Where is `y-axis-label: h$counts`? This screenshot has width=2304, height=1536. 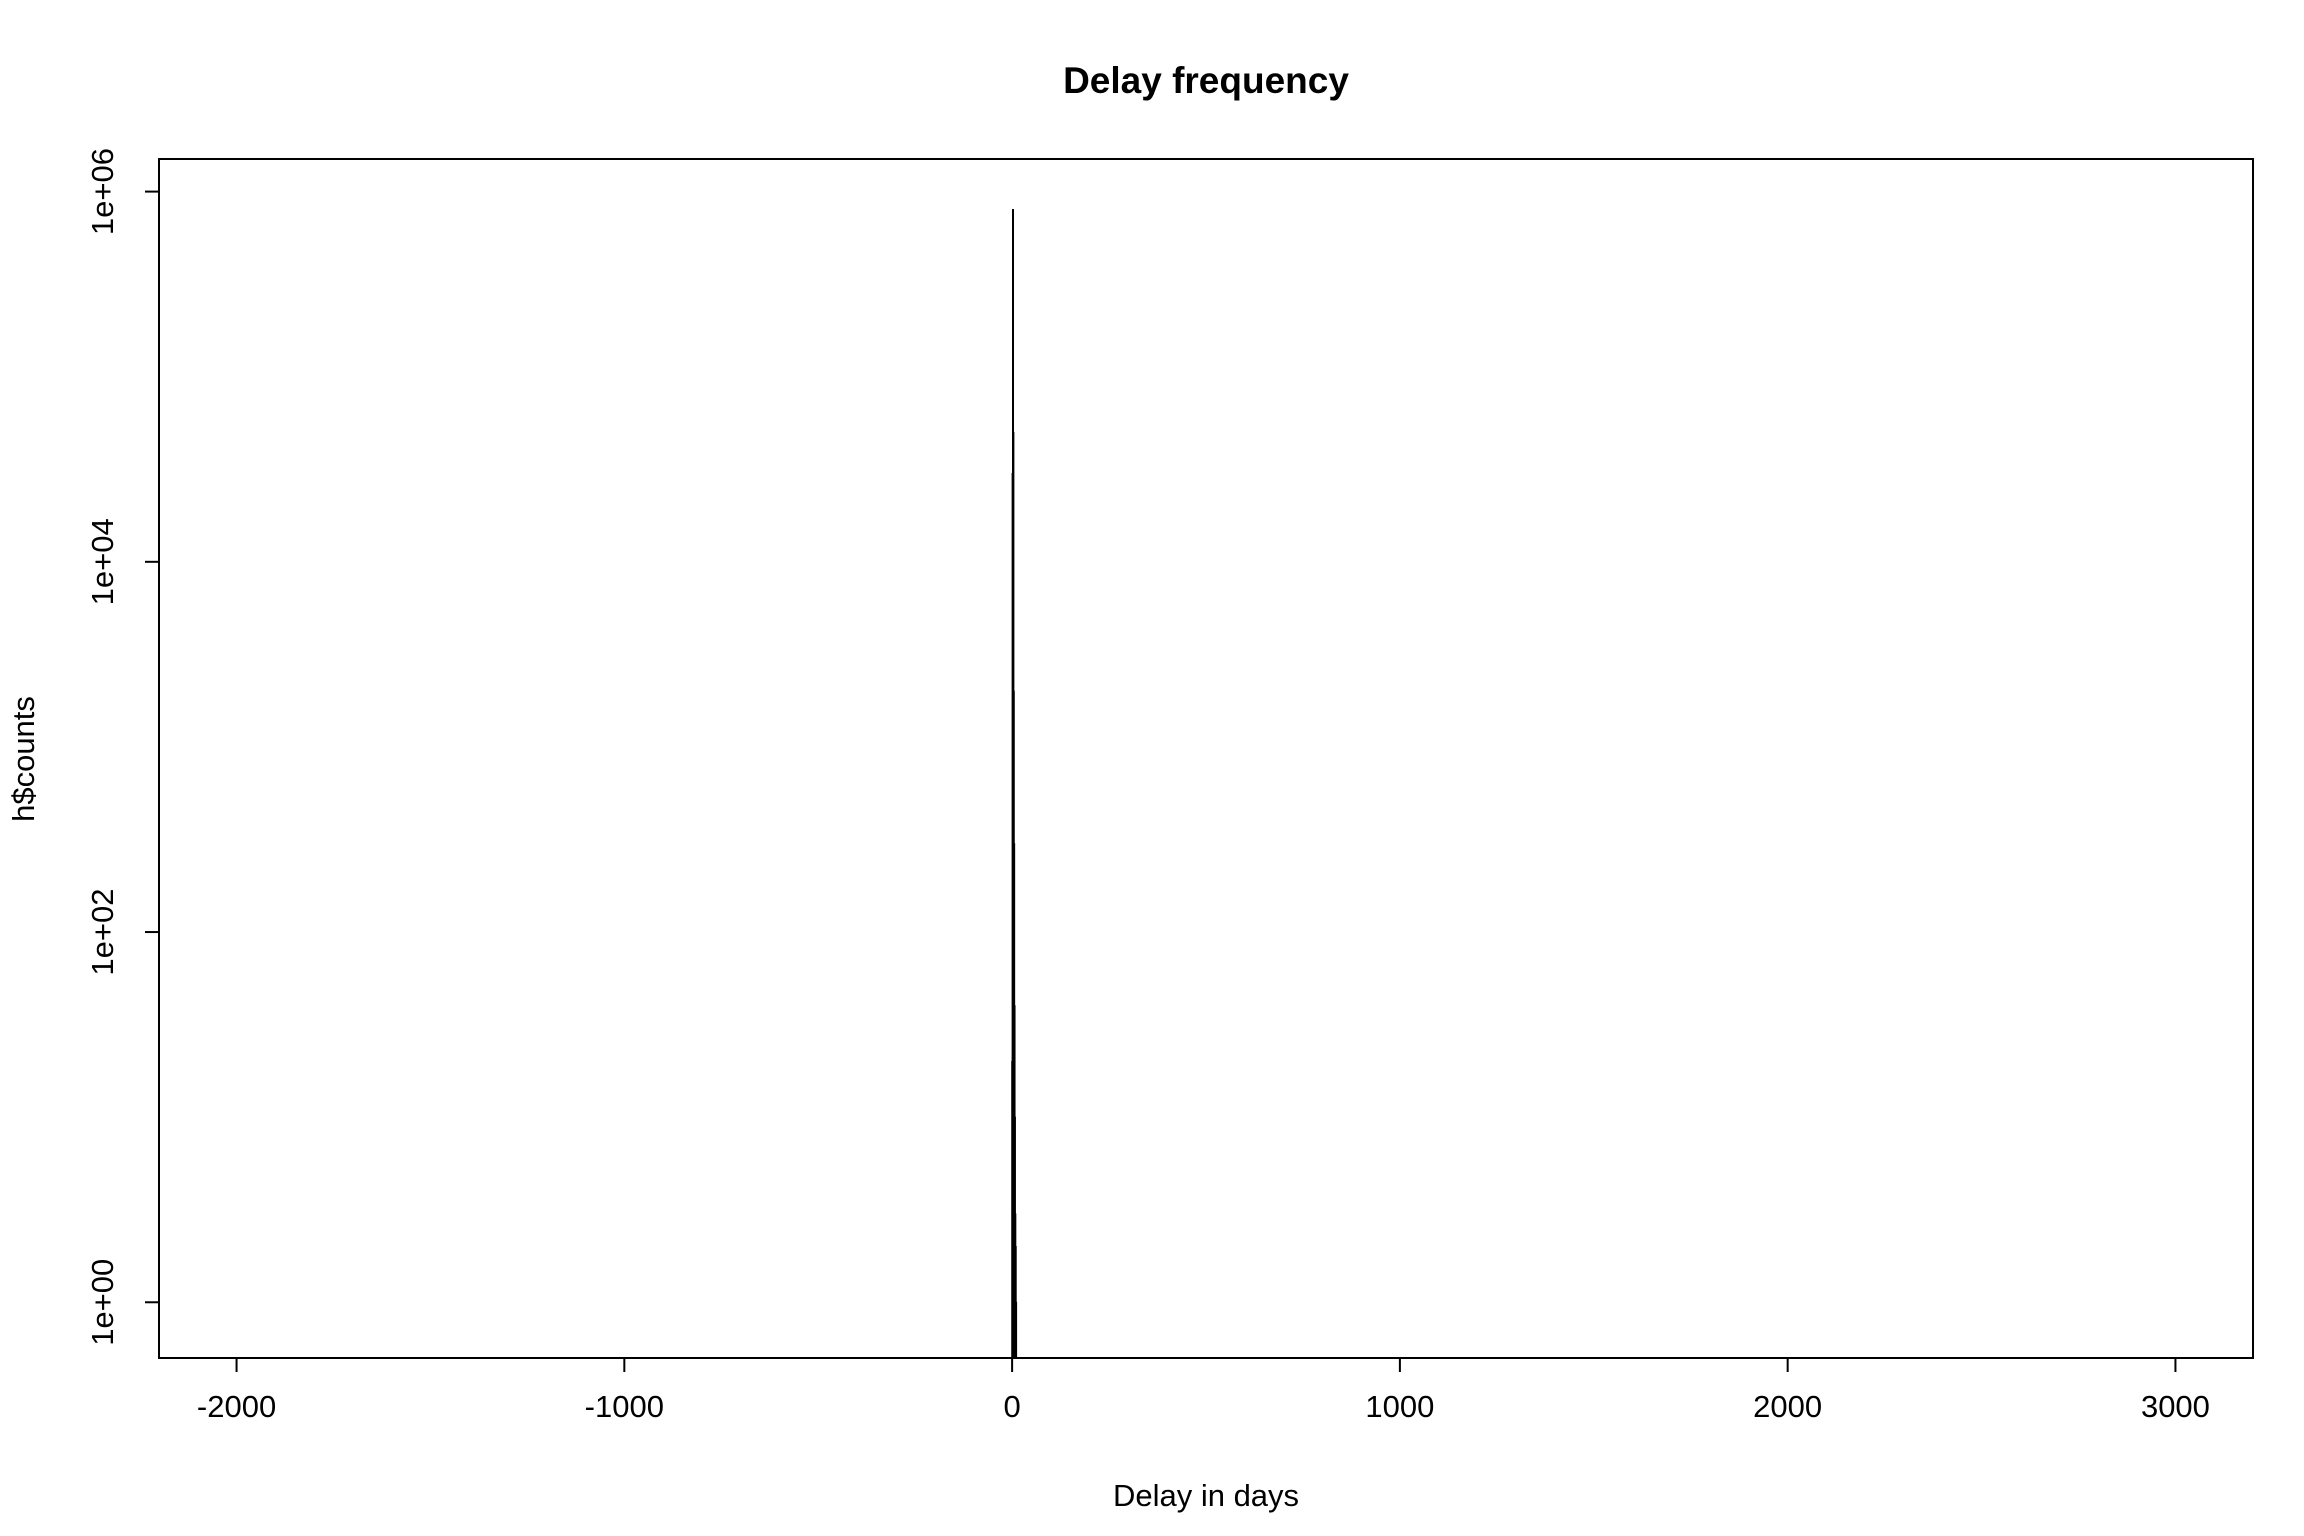 y-axis-label: h$counts is located at coordinates (23, 759).